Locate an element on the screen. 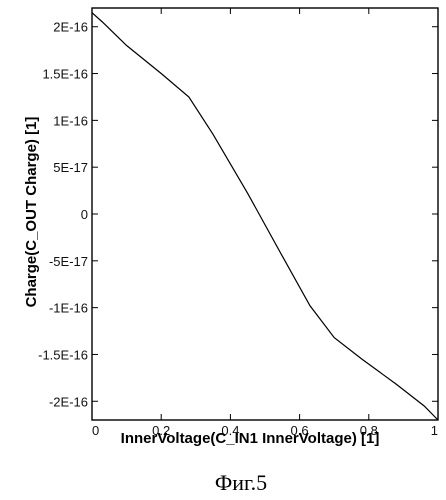 The image size is (446, 500). y-tick-label: -1E-16 is located at coordinates (68, 308).